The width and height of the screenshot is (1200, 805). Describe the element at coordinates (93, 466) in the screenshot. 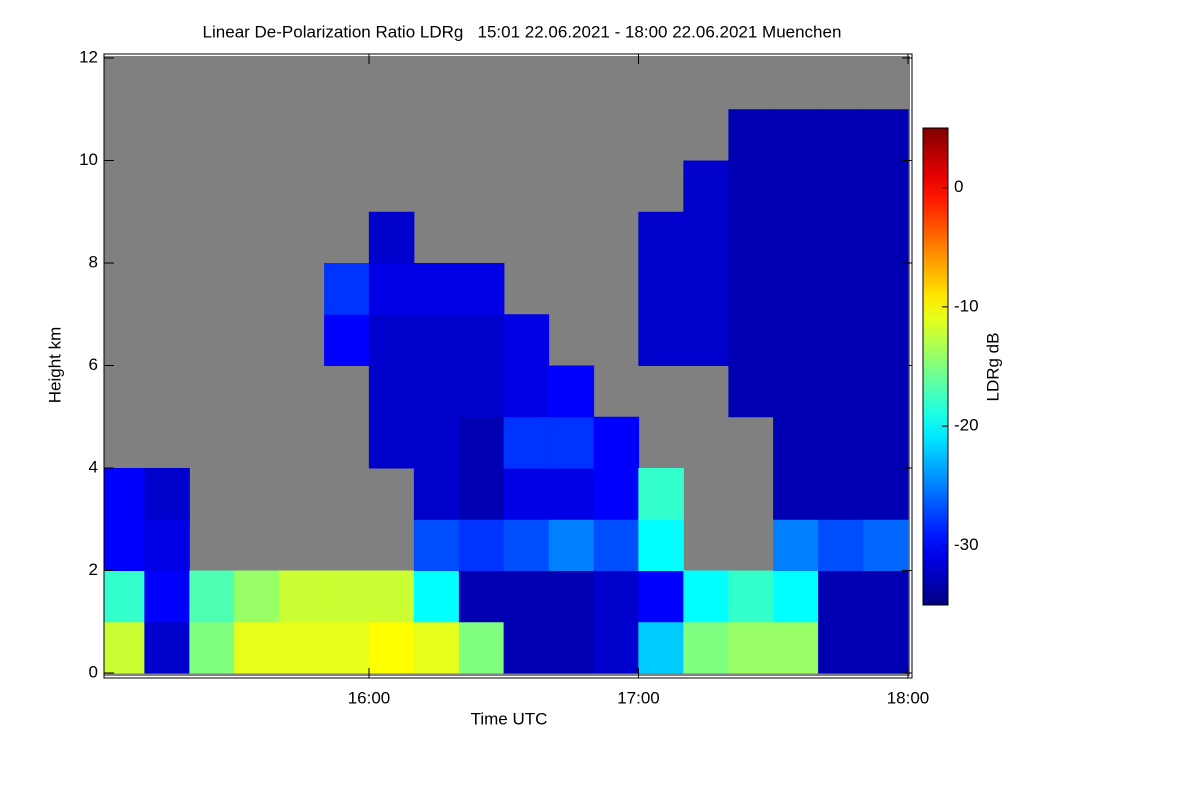

I see `y-tick-label: 4` at that location.